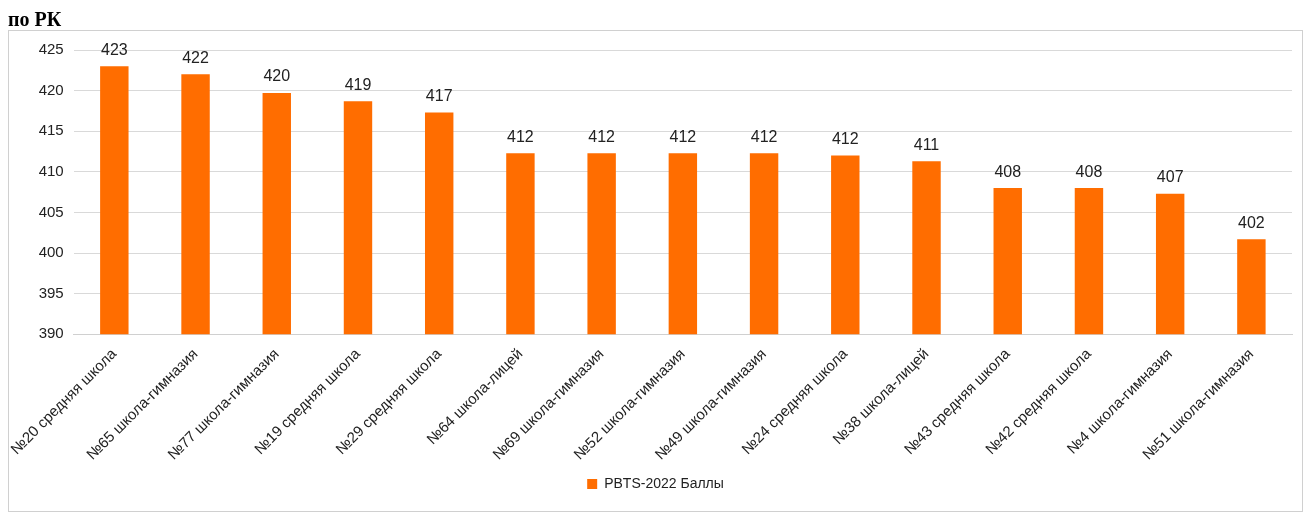 The width and height of the screenshot is (1311, 519). What do you see at coordinates (51, 333) in the screenshot?
I see `y-tick-label: 390` at bounding box center [51, 333].